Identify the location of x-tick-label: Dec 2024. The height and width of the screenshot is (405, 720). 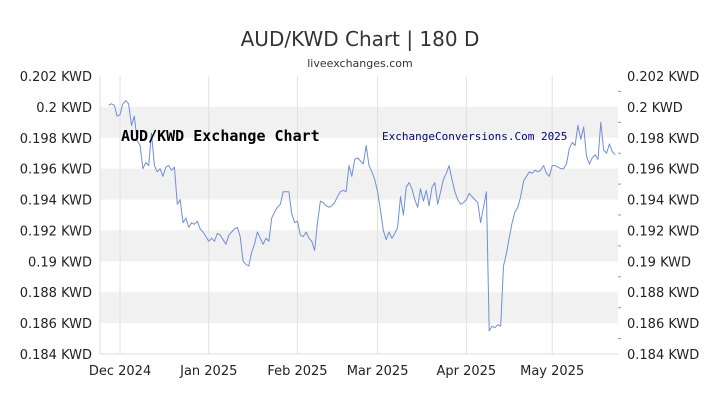
(120, 371).